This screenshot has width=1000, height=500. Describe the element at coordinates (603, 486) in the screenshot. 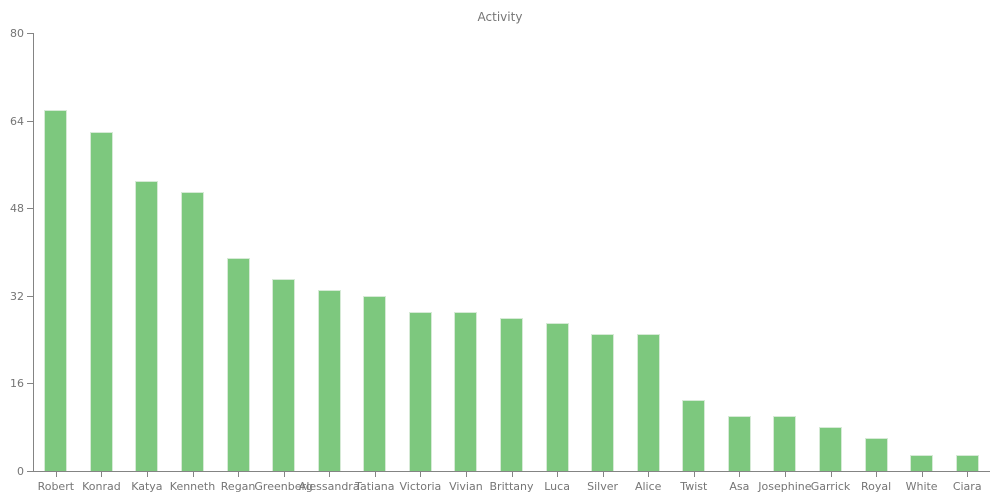

I see `x-tick-label: Silver` at that location.